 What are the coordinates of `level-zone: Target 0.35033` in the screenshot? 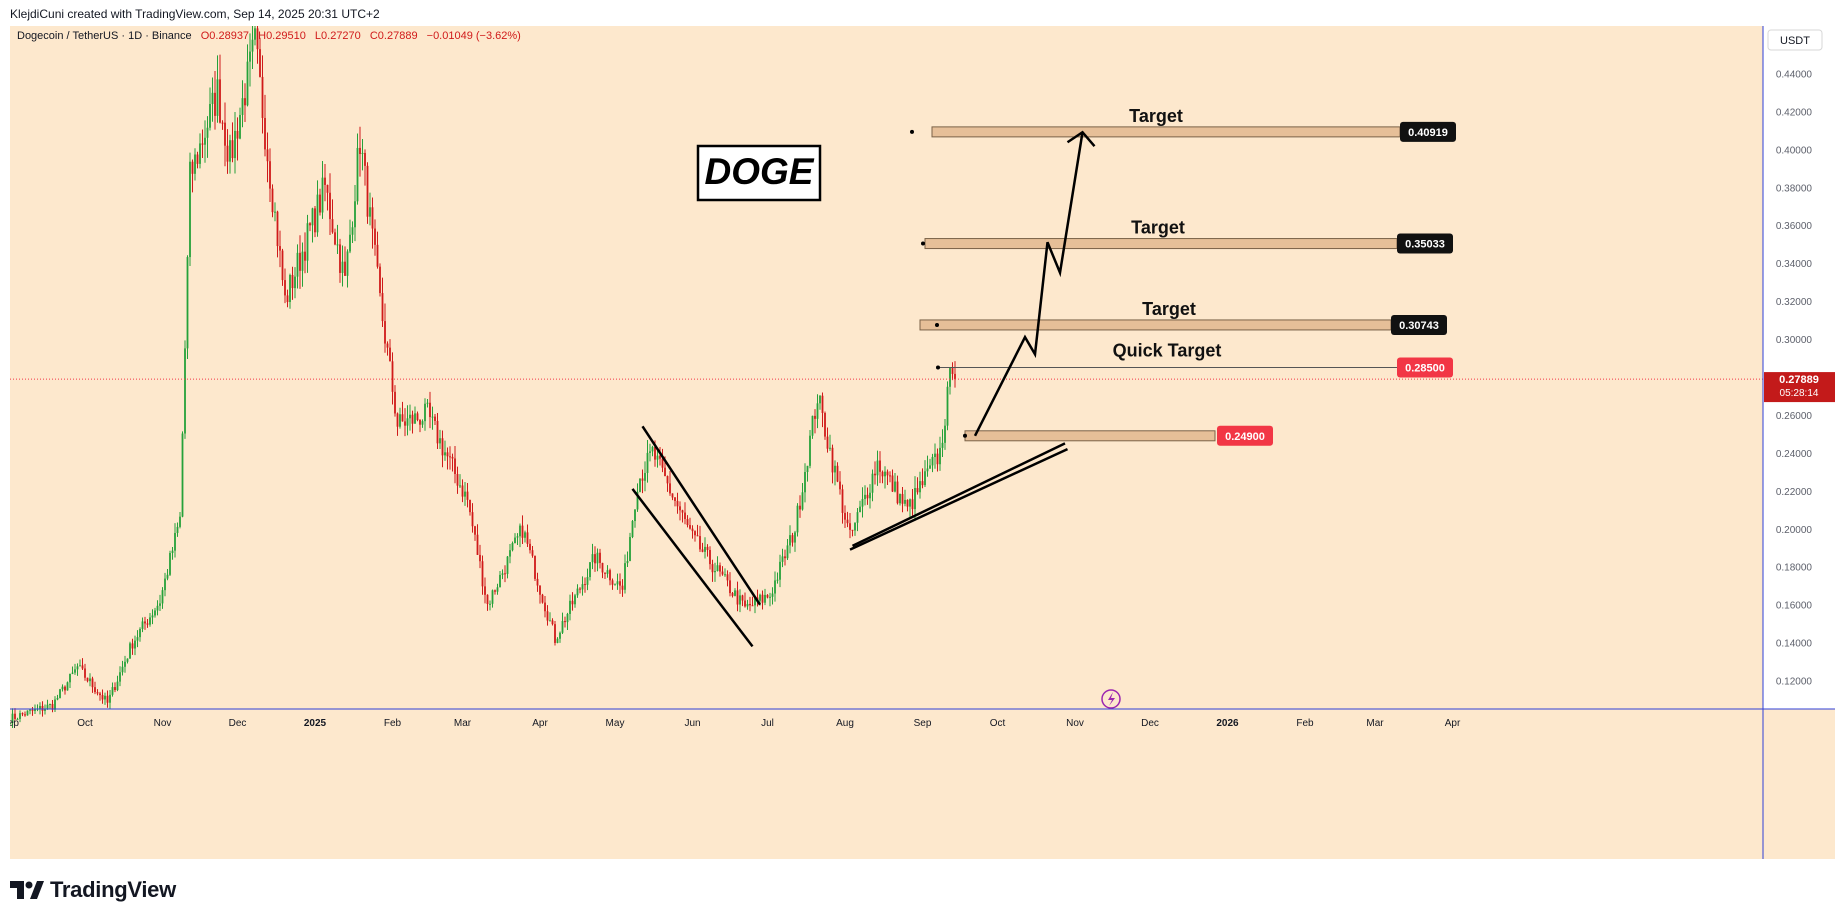 It's located at (1187, 236).